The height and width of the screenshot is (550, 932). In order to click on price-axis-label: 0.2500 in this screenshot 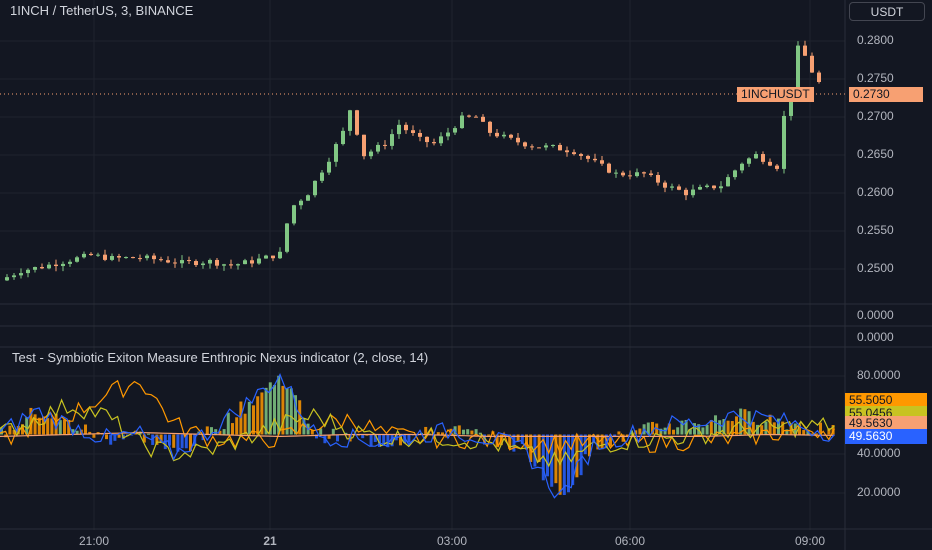, I will do `click(875, 268)`.